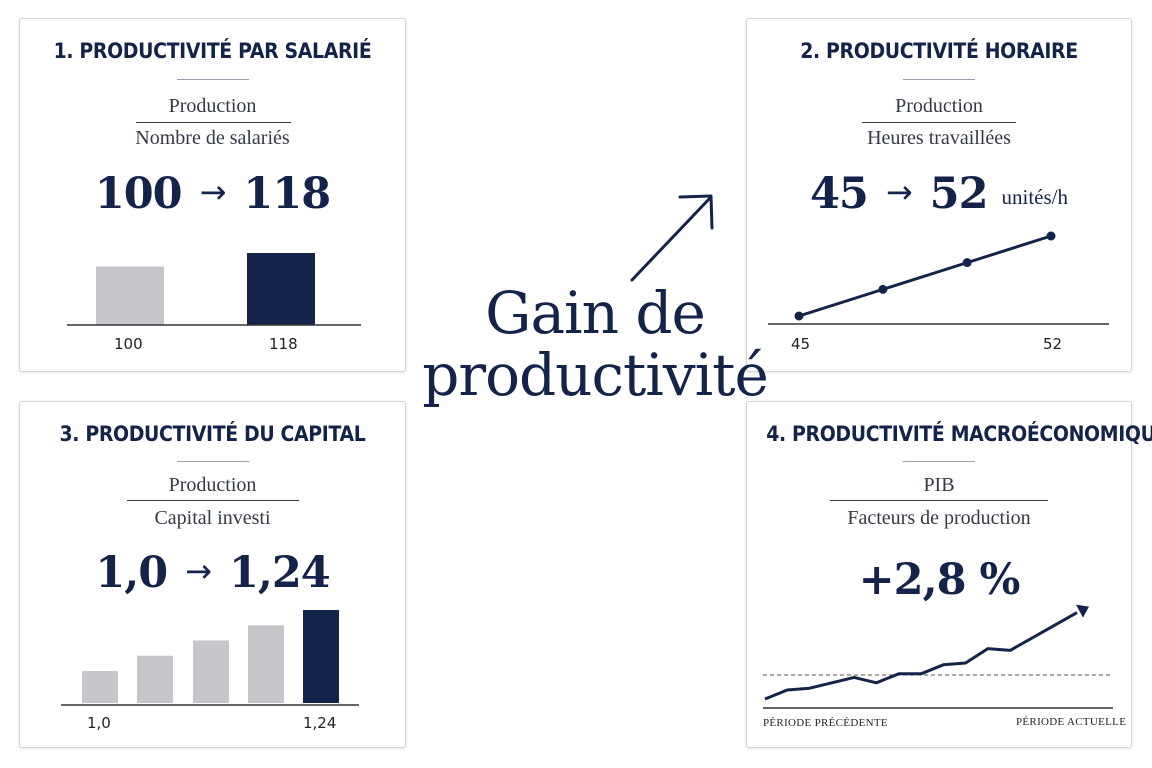 The width and height of the screenshot is (1152, 768). I want to click on trend-arrowhead, so click(1082, 611).